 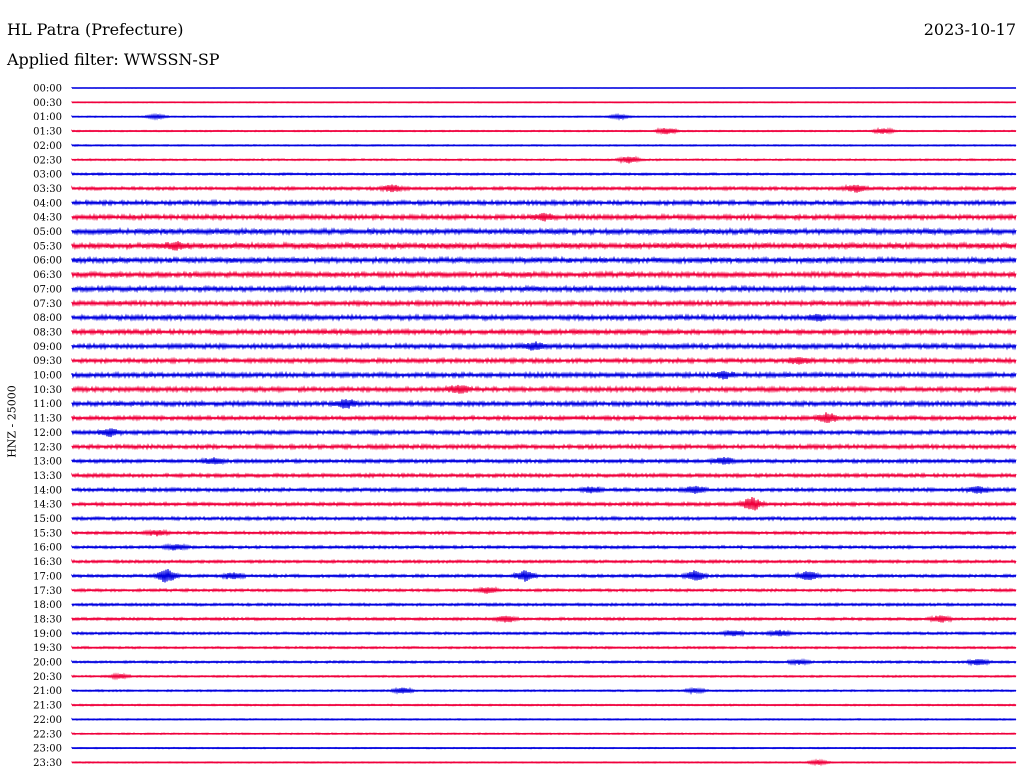 What do you see at coordinates (47, 763) in the screenshot?
I see `time-label-2330: 23:30` at bounding box center [47, 763].